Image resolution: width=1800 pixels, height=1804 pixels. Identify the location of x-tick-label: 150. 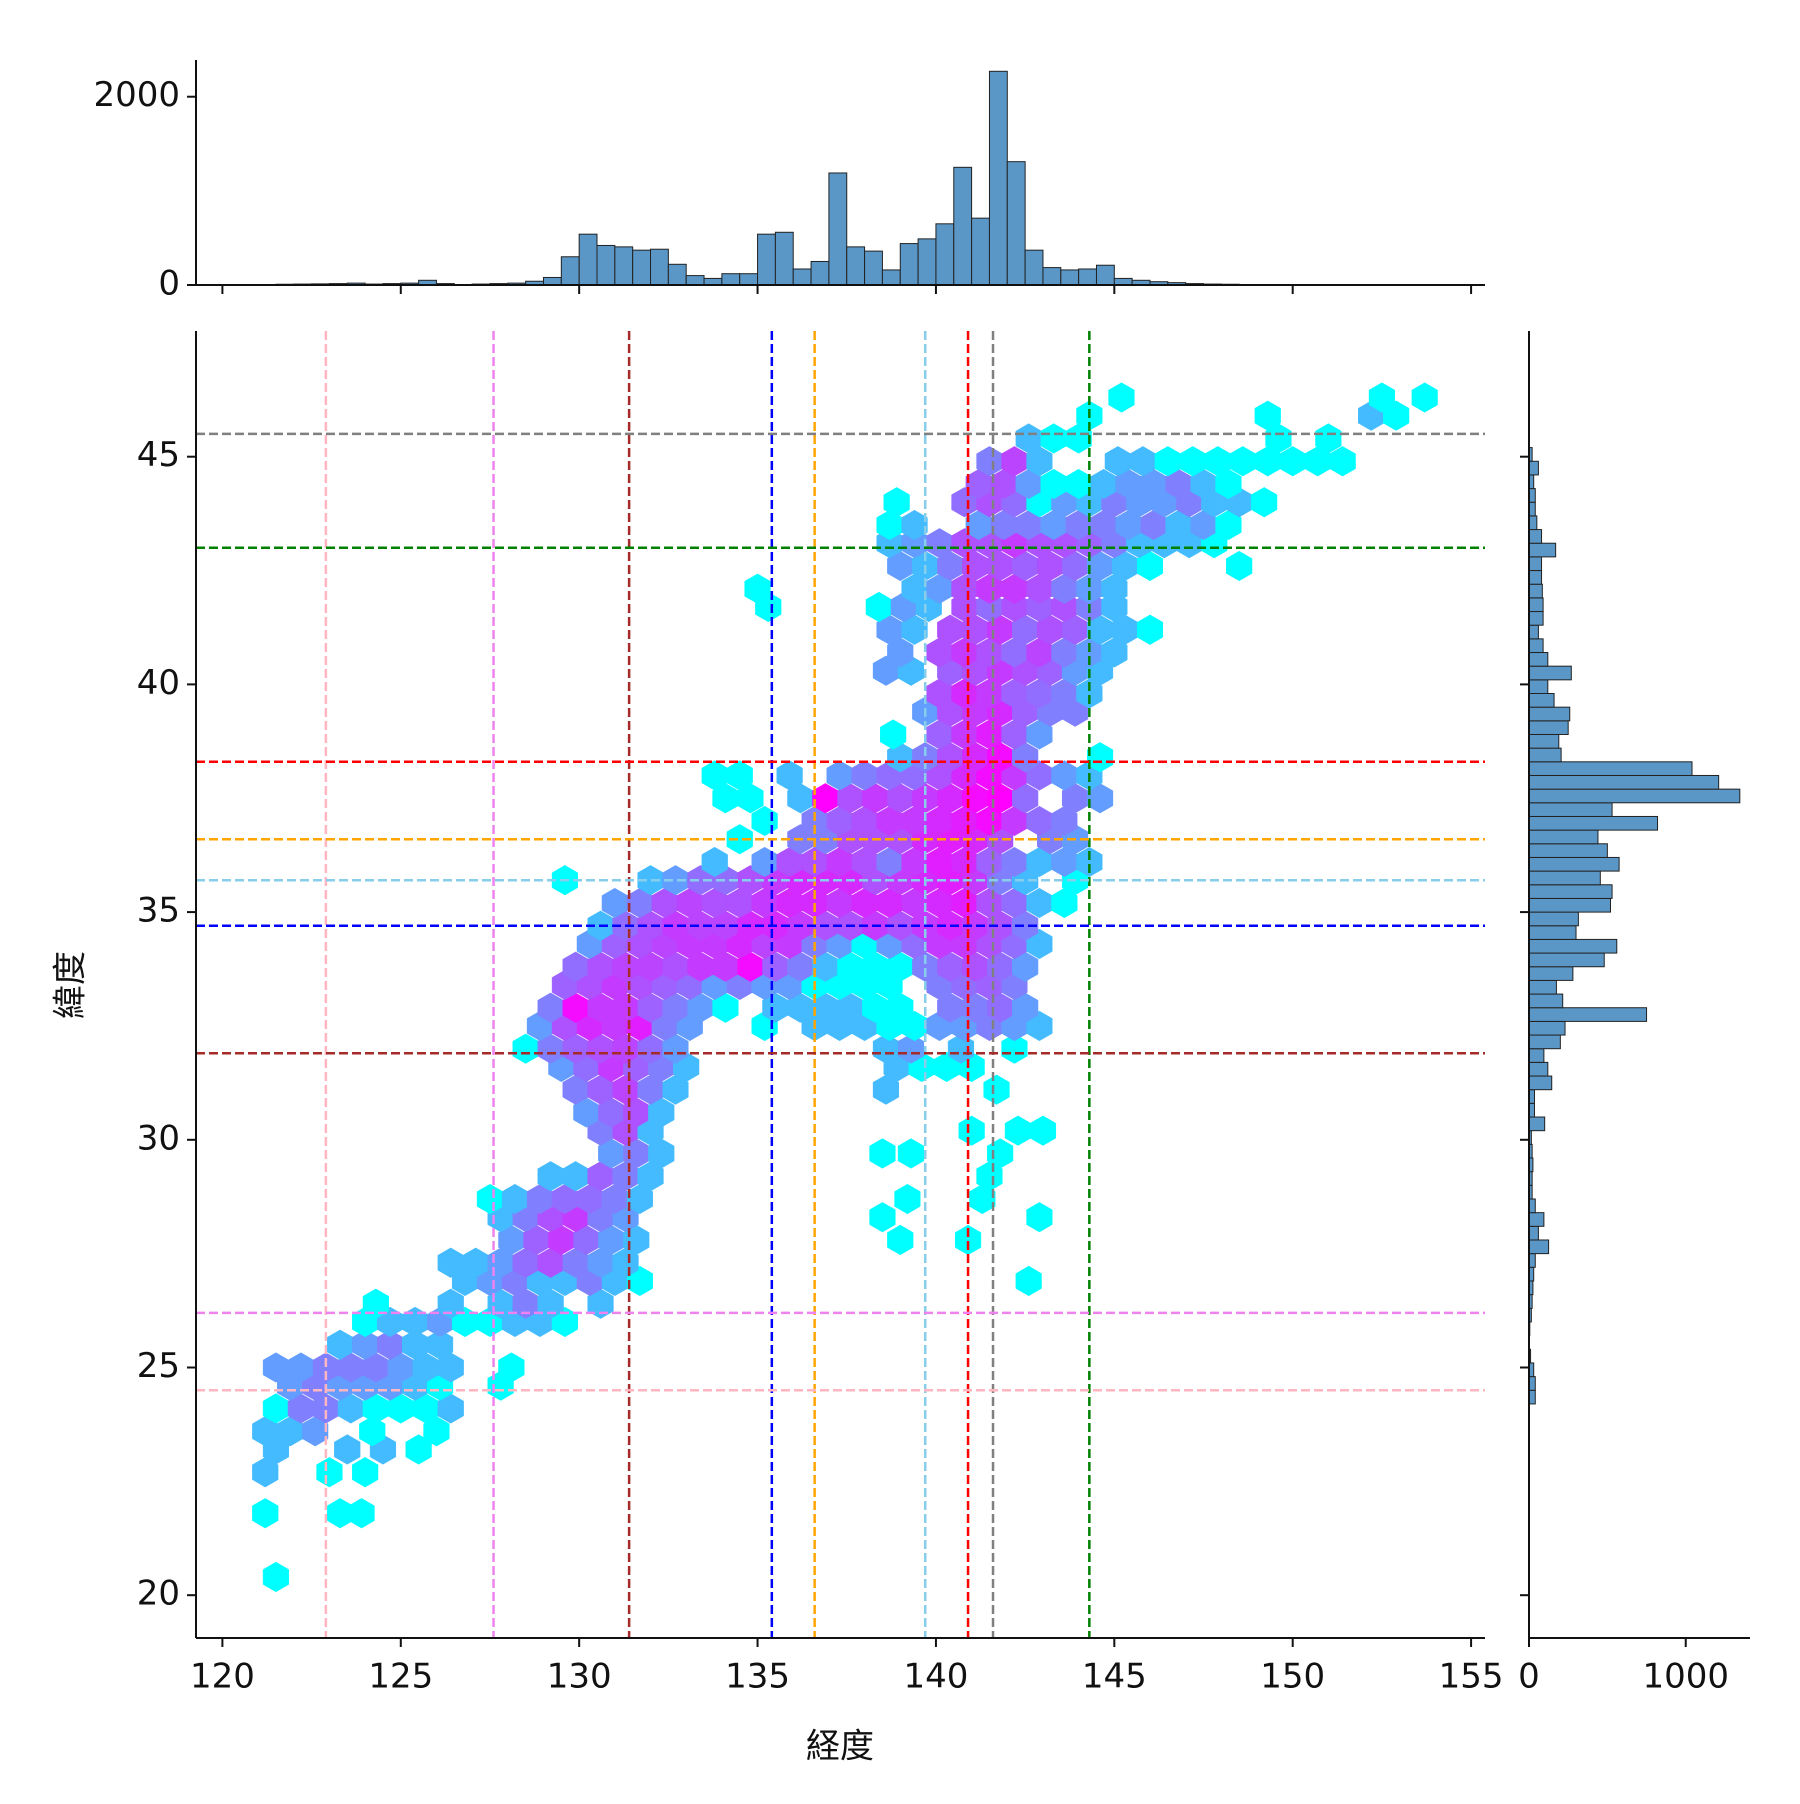
(1292, 1677).